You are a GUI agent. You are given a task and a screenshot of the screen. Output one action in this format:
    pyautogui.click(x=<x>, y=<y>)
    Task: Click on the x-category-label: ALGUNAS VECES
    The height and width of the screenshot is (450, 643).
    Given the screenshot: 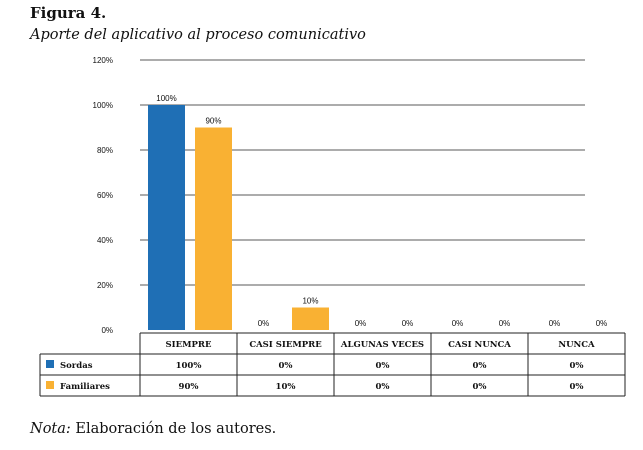 What is the action you would take?
    pyautogui.click(x=382, y=345)
    